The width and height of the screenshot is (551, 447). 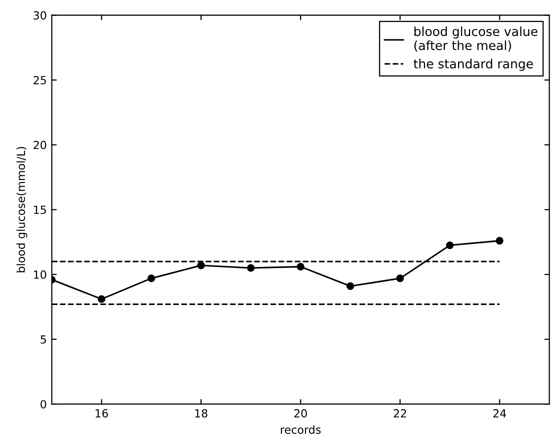 What do you see at coordinates (43, 404) in the screenshot?
I see `y-tick-label: 0` at bounding box center [43, 404].